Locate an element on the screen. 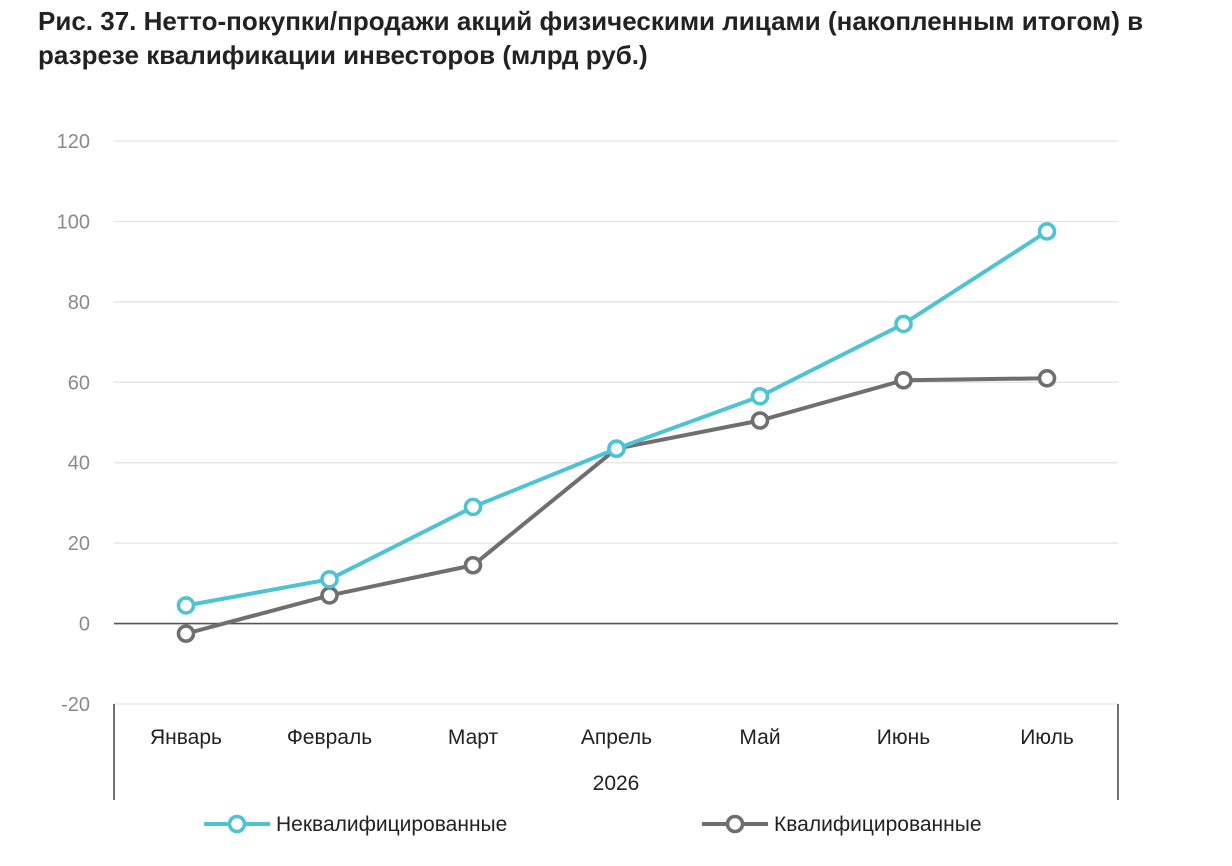 The height and width of the screenshot is (866, 1232). y-tick-label: 80 is located at coordinates (79, 303).